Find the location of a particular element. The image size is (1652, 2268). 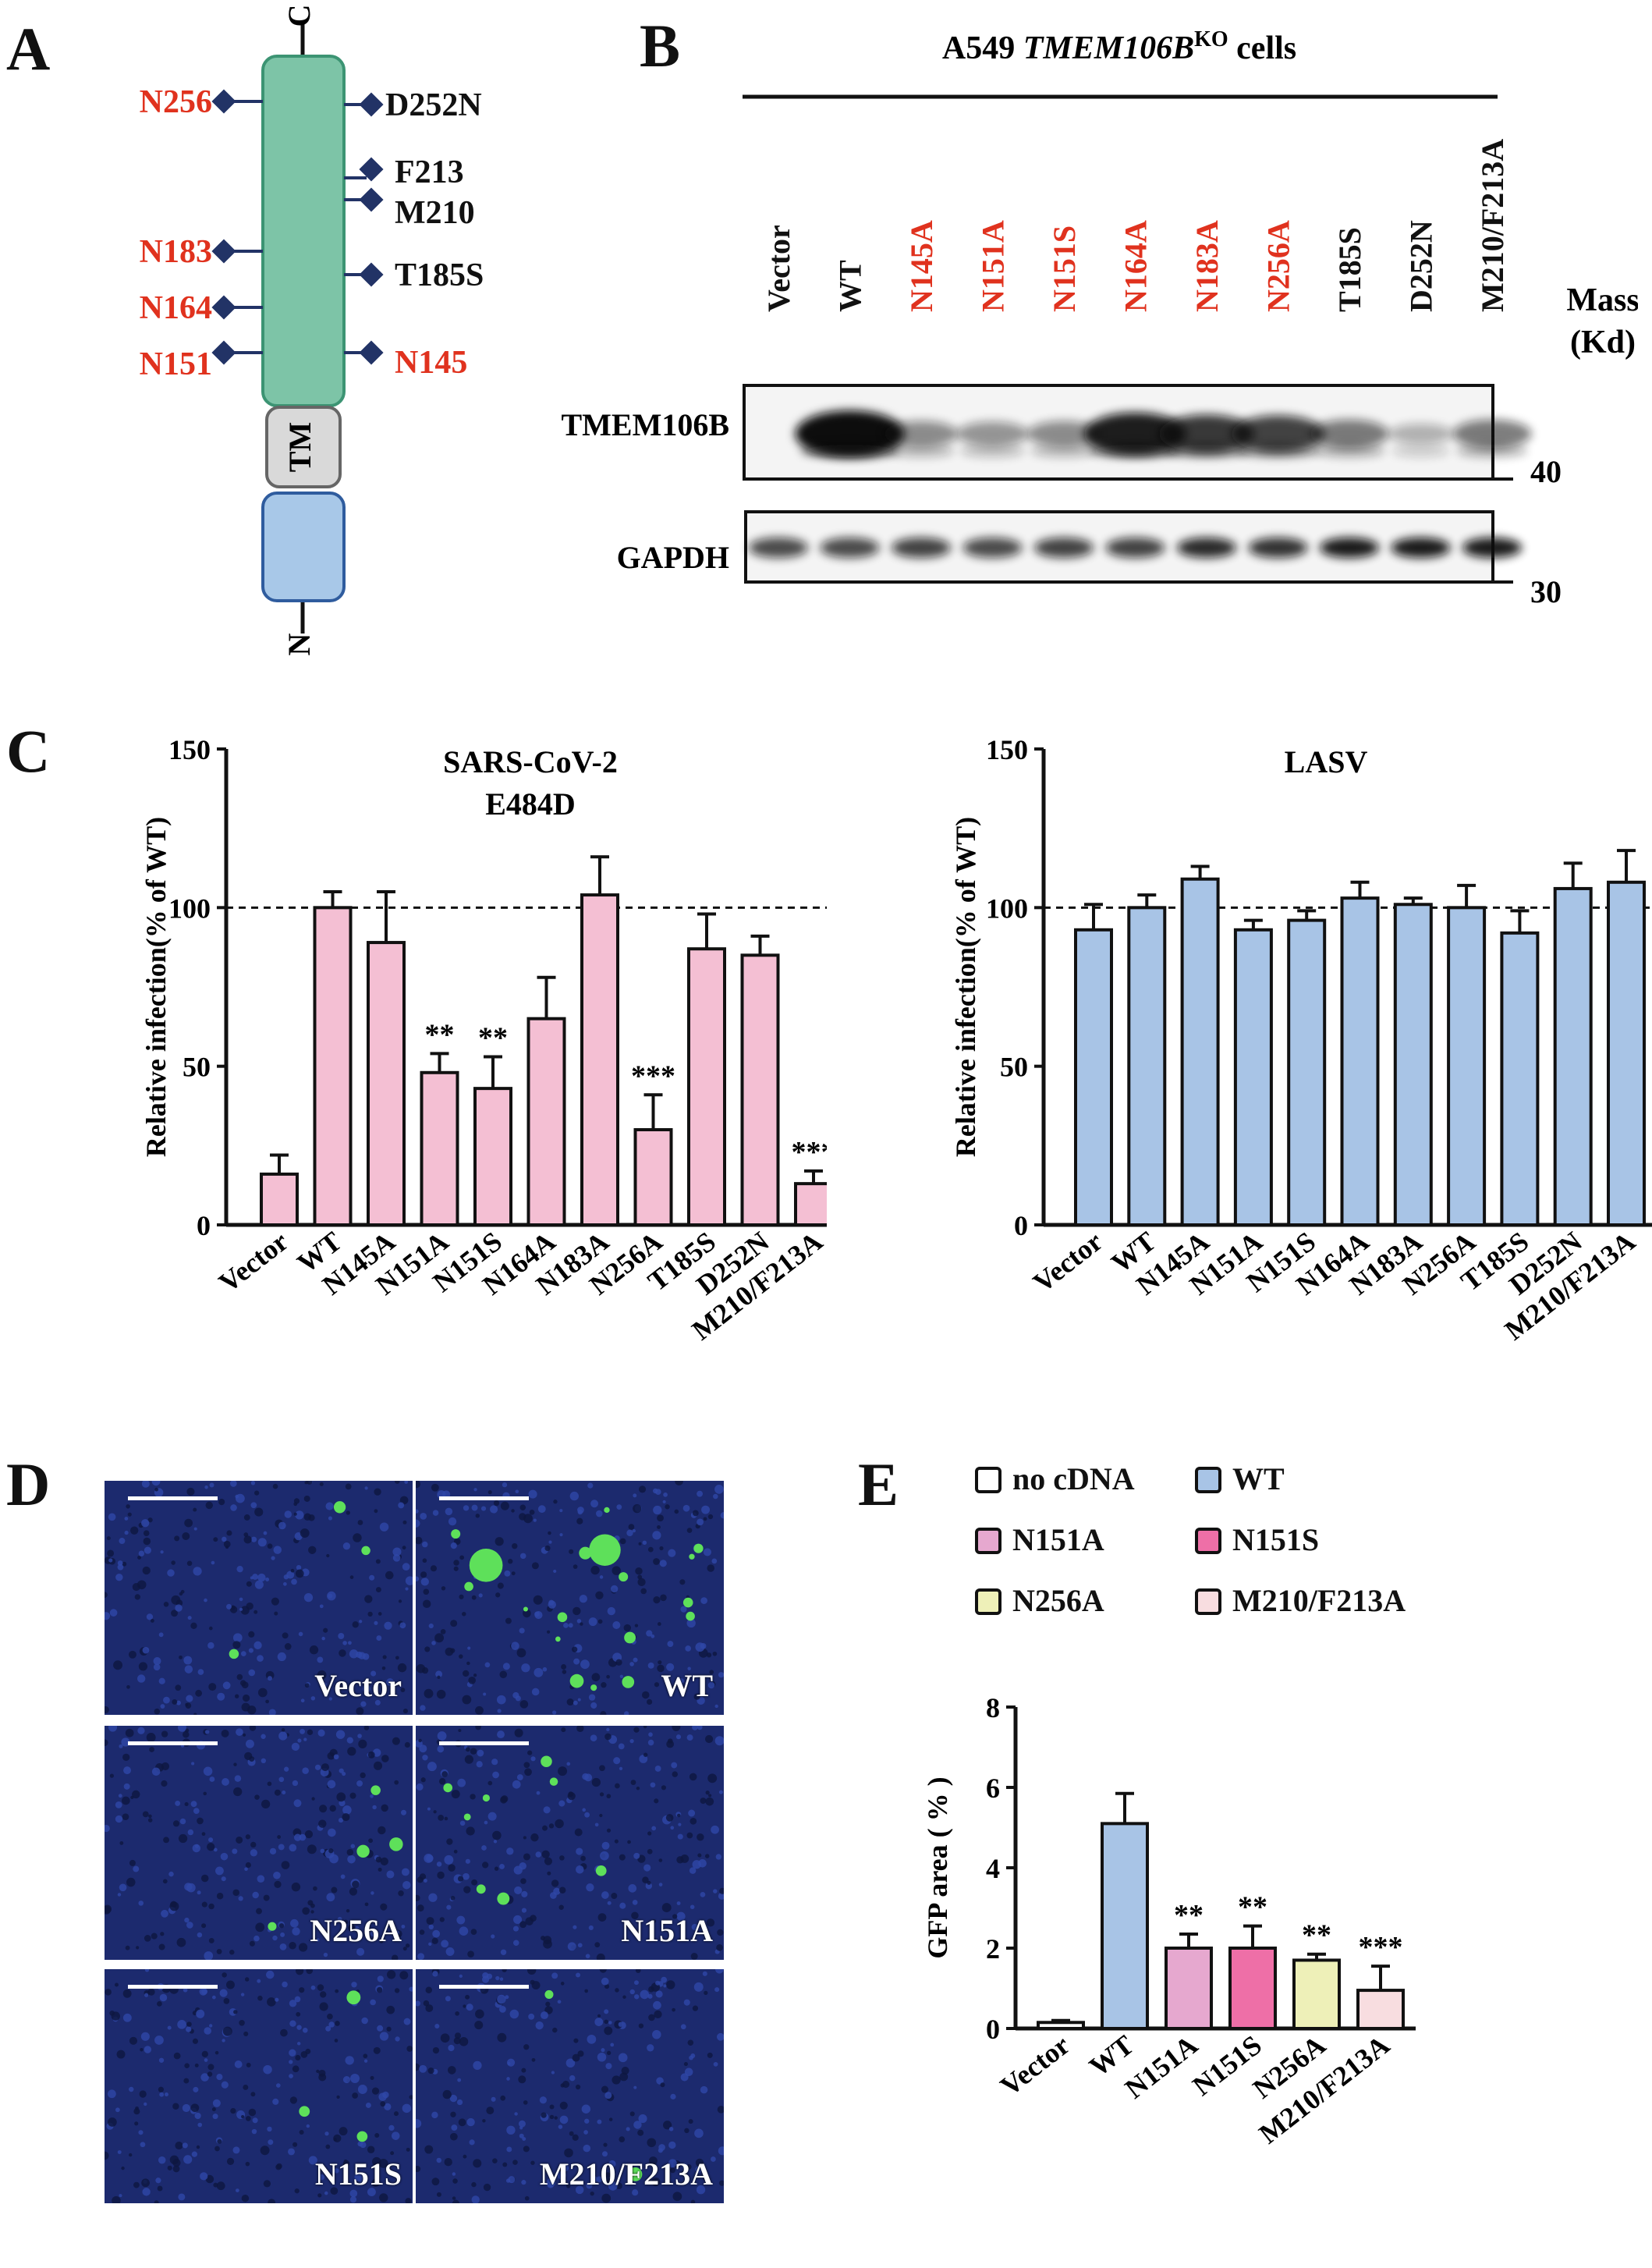

micrograph: N256A is located at coordinates (259, 1843).